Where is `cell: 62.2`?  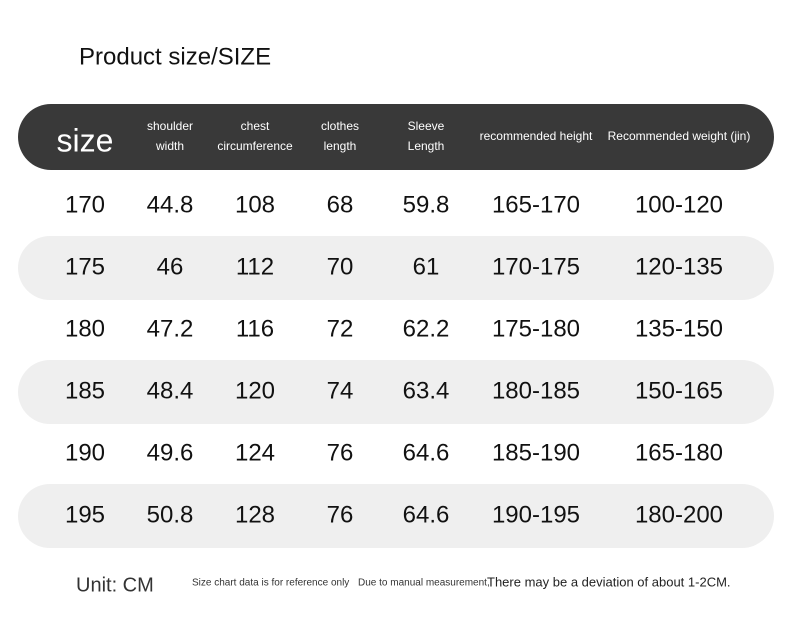
cell: 62.2 is located at coordinates (426, 328).